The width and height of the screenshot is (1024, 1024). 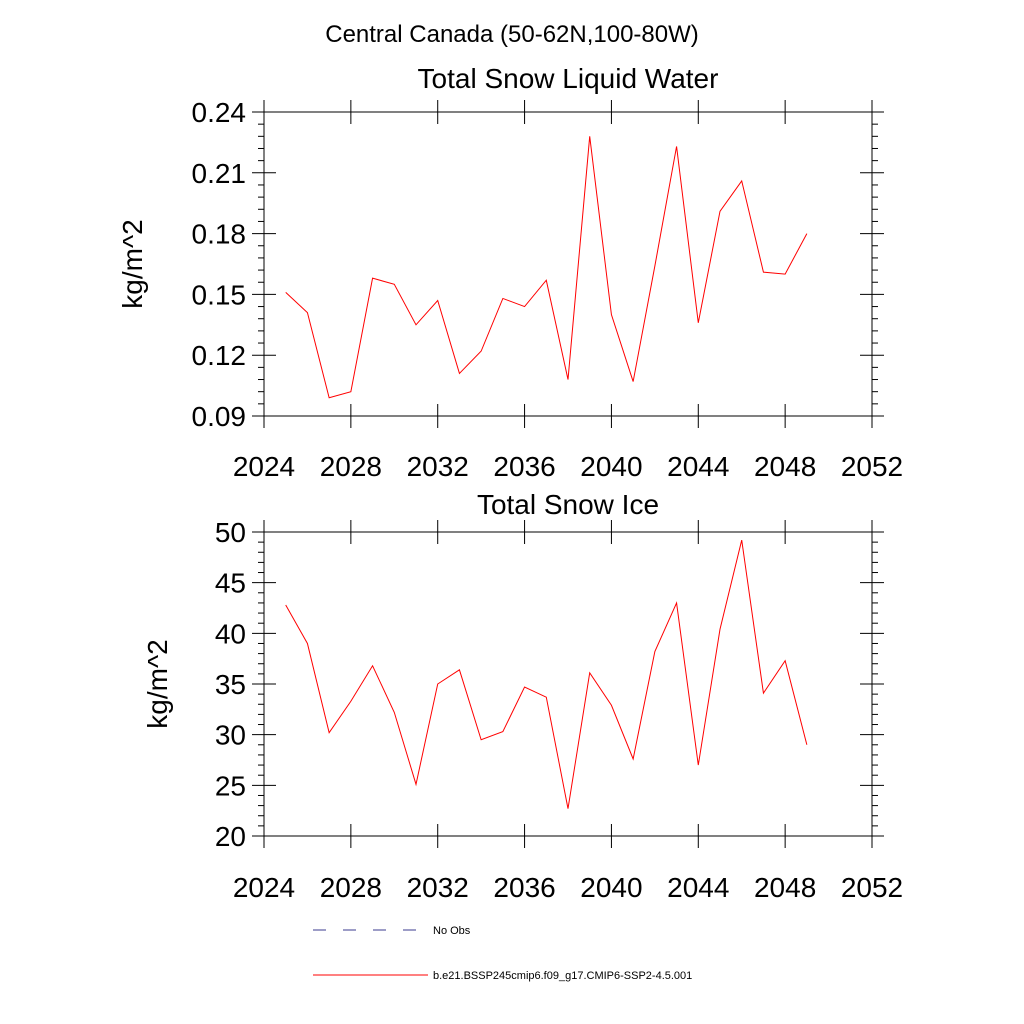 What do you see at coordinates (230, 532) in the screenshot?
I see `y-tick-label: 50` at bounding box center [230, 532].